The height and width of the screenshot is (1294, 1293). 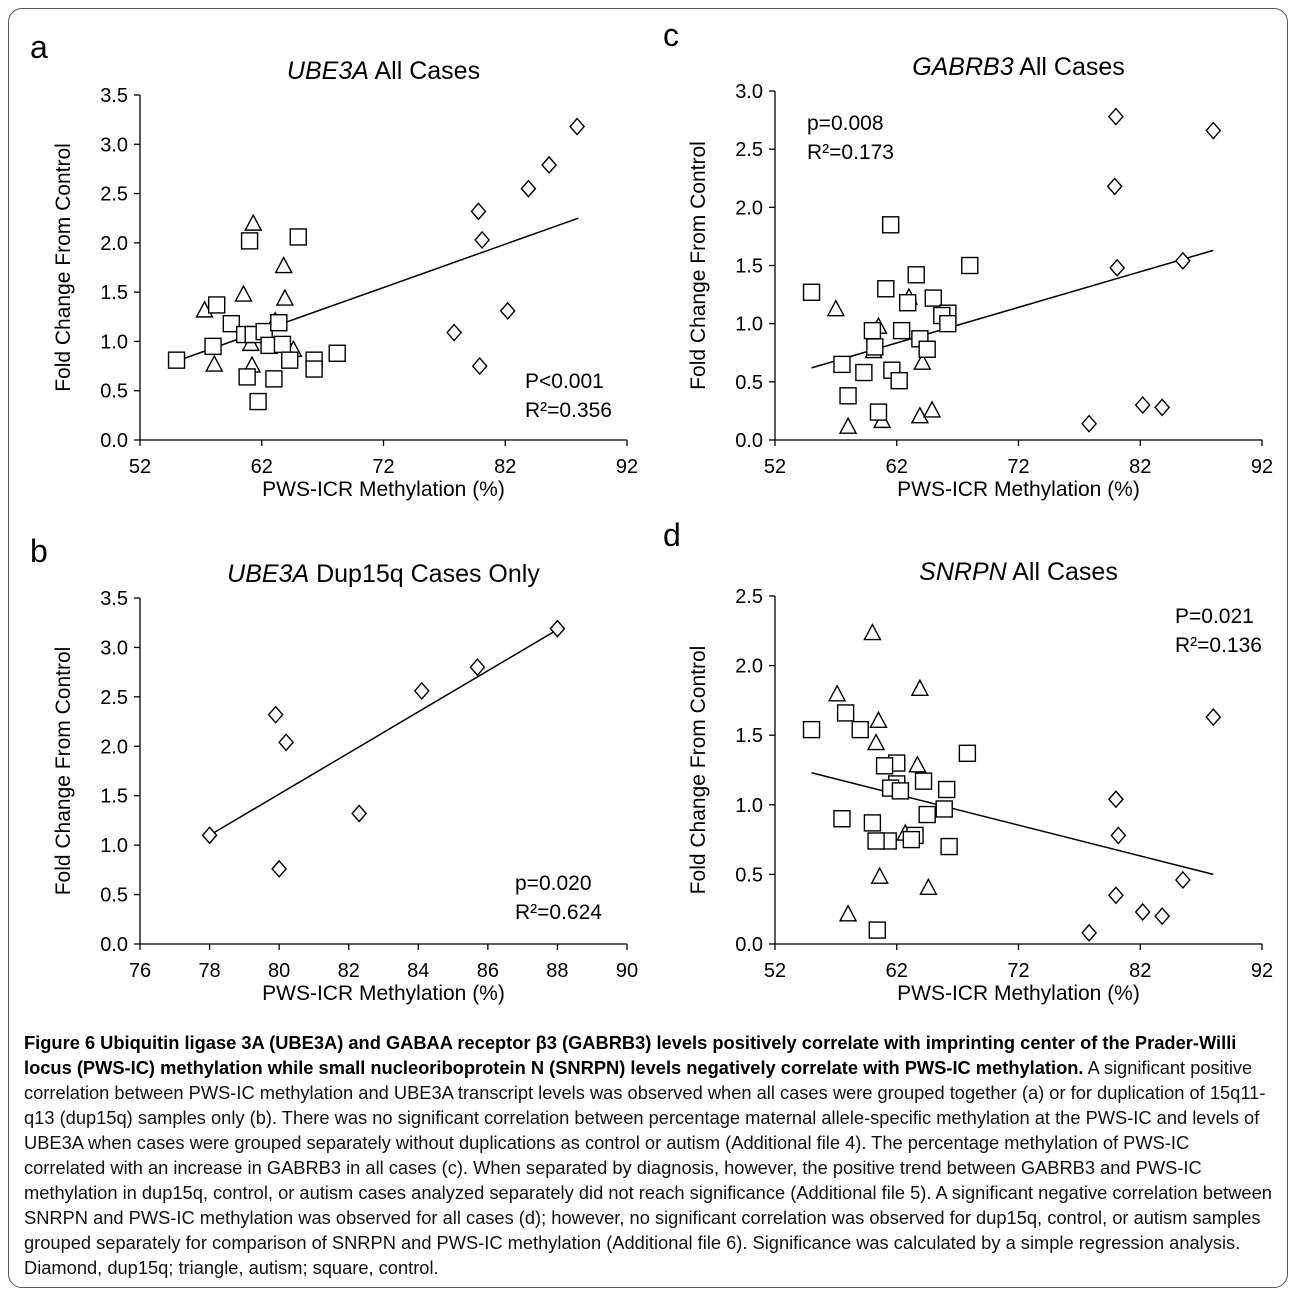 I want to click on x-tick-label: 72, so click(x=383, y=467).